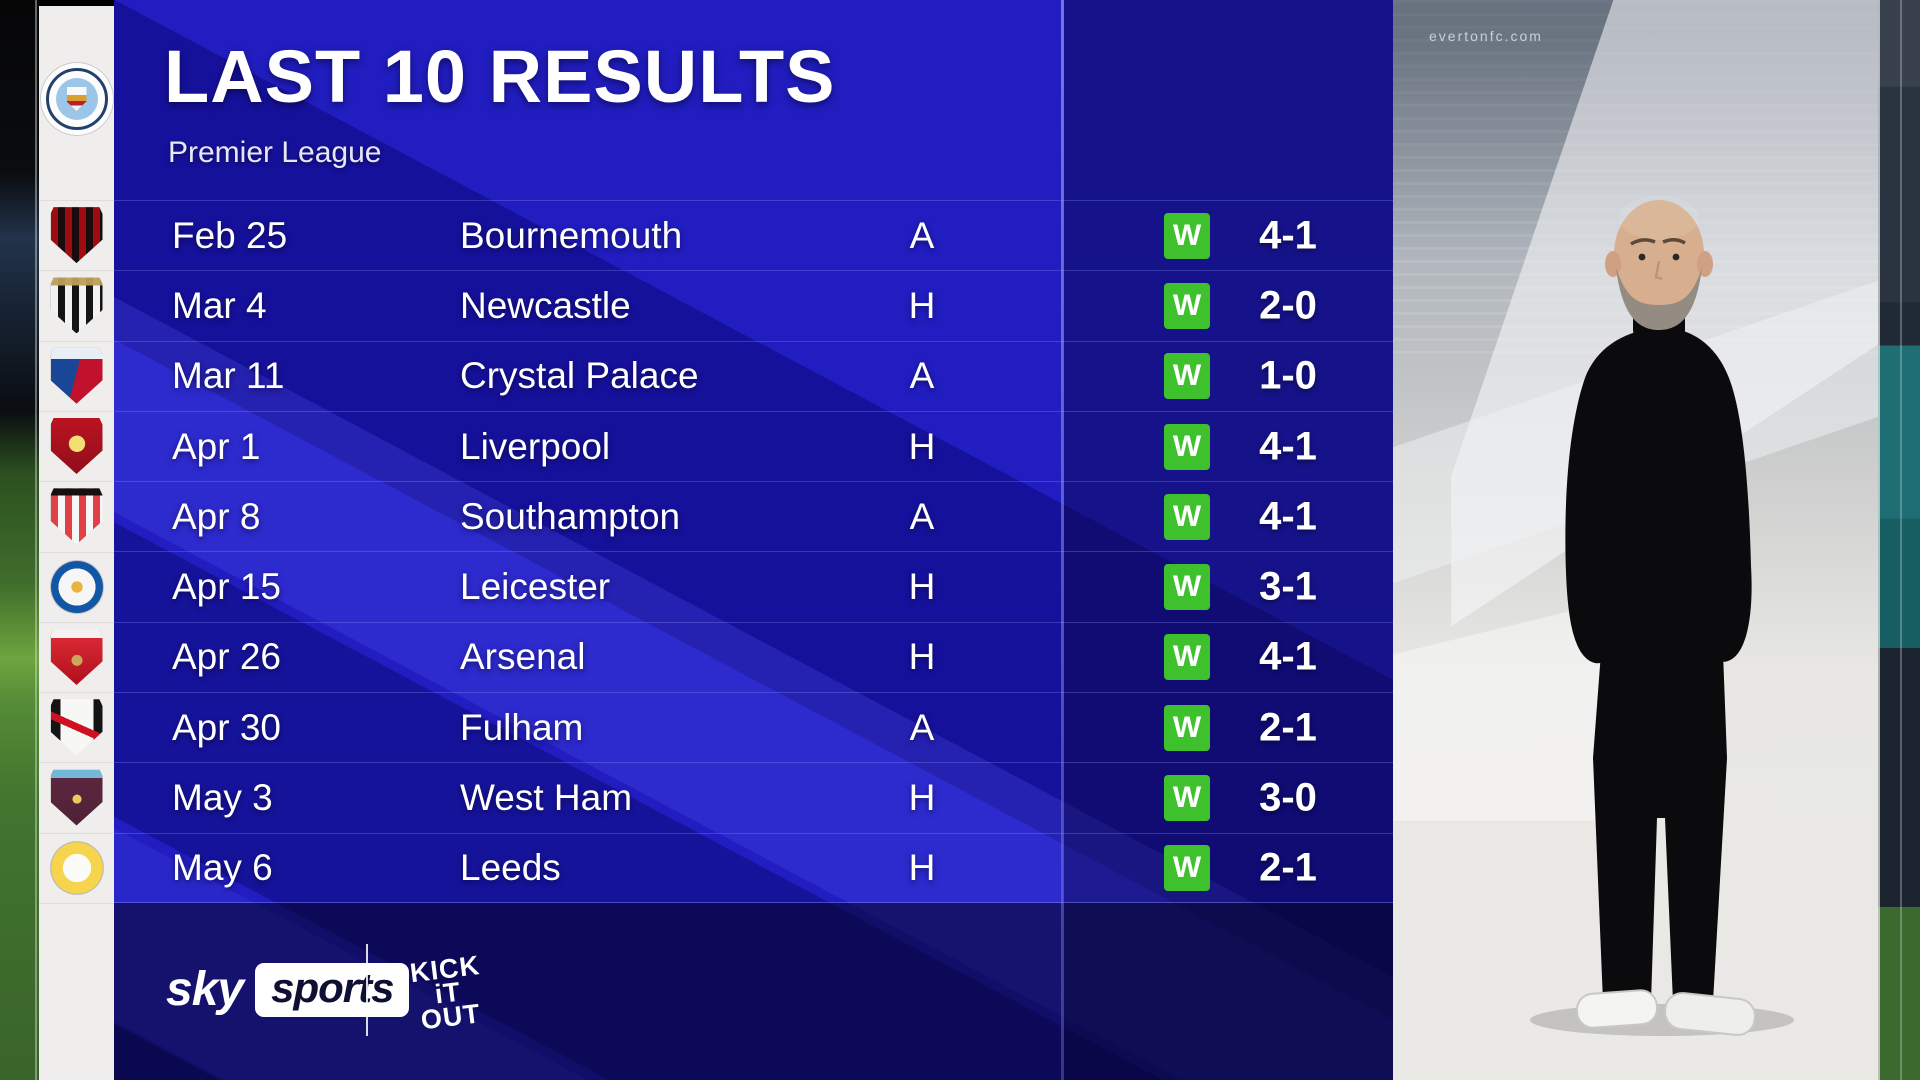 The width and height of the screenshot is (1920, 1080). What do you see at coordinates (76, 867) in the screenshot?
I see `crest-leeds-icon` at bounding box center [76, 867].